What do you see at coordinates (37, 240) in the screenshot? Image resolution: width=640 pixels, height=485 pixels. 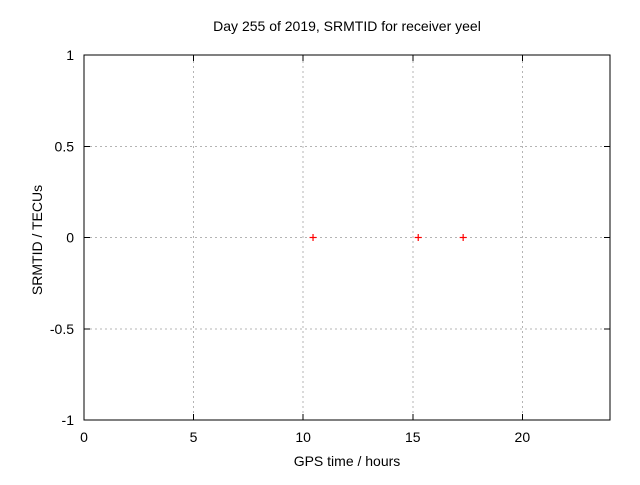 I see `y-axis-label: SRMTID / TECUs` at bounding box center [37, 240].